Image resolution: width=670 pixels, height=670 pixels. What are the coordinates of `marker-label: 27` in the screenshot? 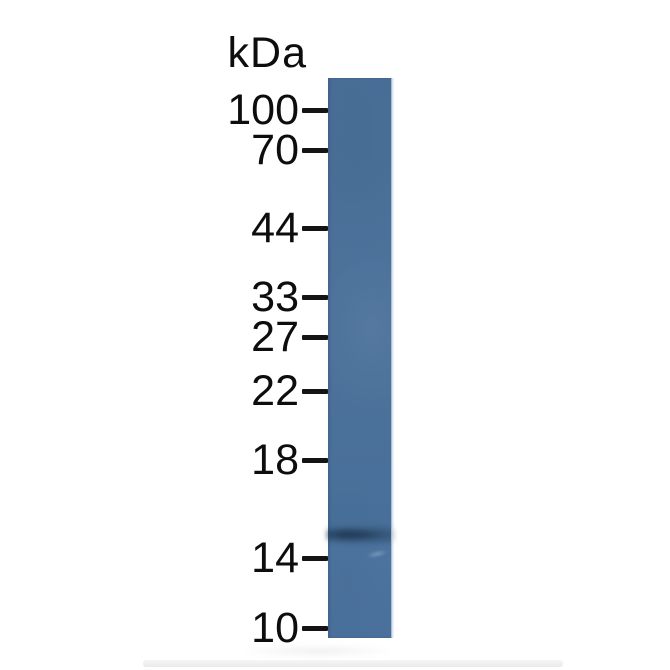 It's located at (275, 336).